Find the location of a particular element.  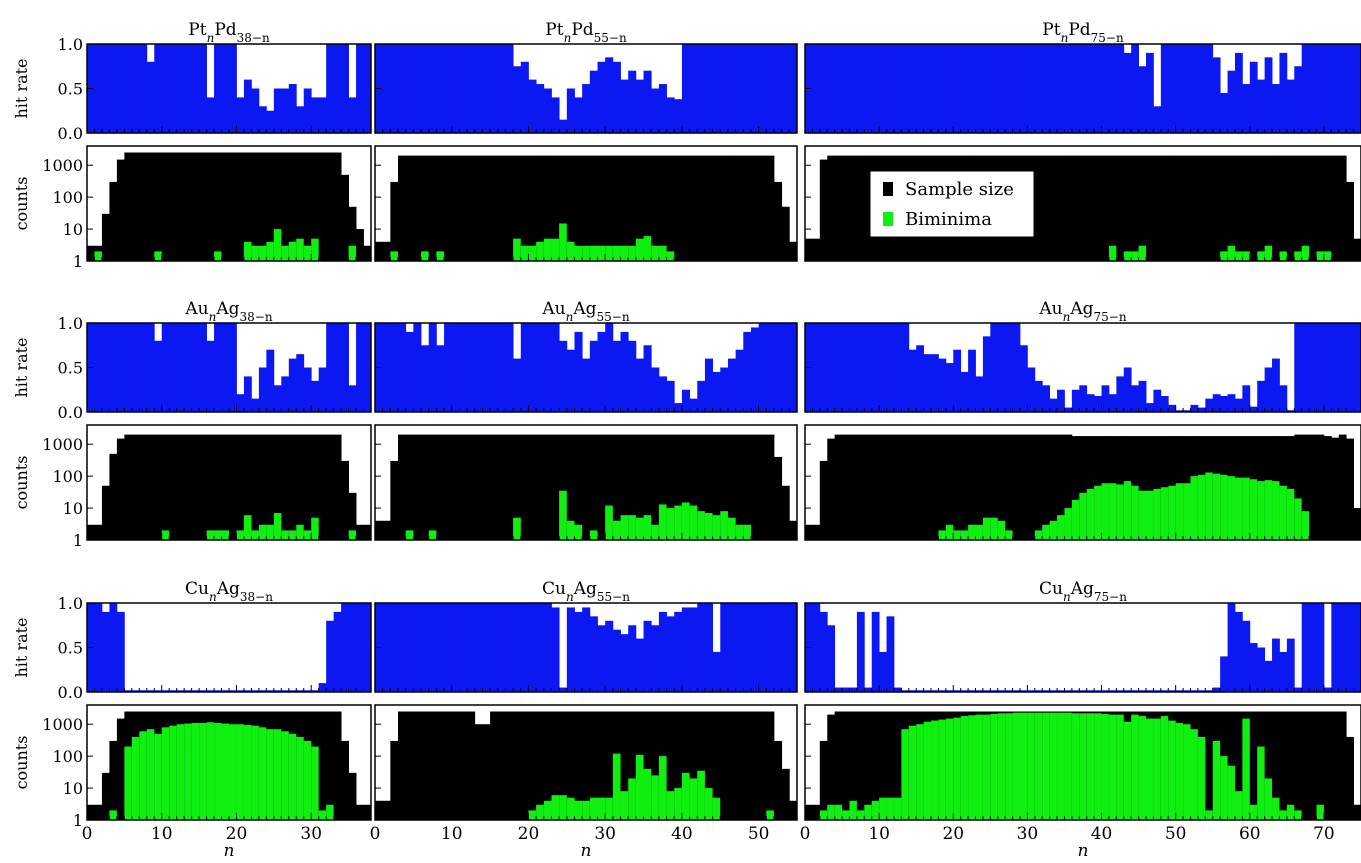

panel-title-subscript: 75−n is located at coordinates (1110, 317).